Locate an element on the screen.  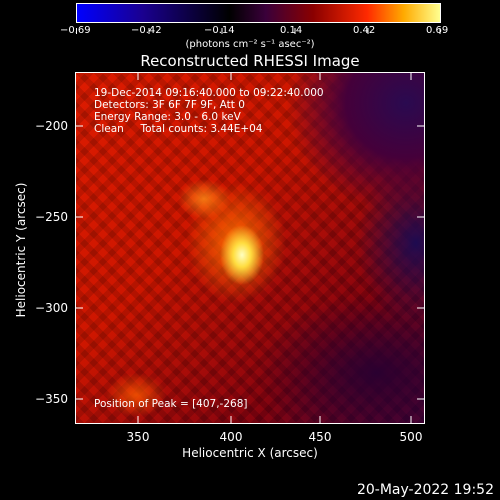
colorbar-tickmarks is located at coordinates (258, 26).